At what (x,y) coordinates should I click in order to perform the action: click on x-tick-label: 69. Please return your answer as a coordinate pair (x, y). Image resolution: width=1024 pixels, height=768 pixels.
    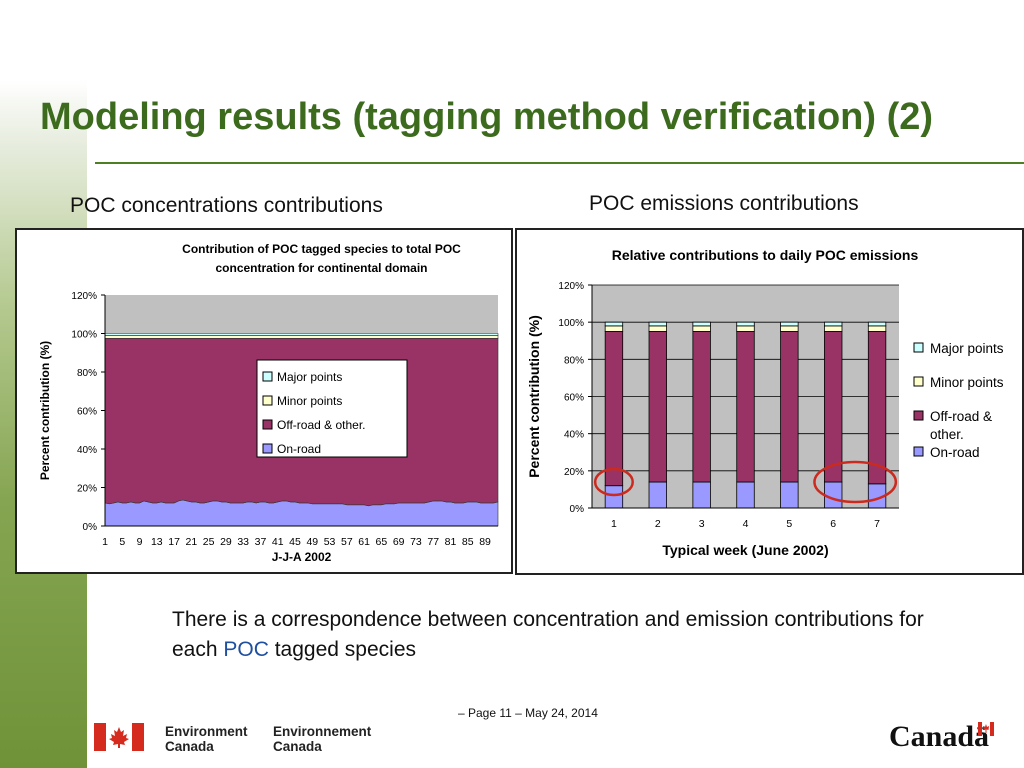
    Looking at the image, I should click on (399, 542).